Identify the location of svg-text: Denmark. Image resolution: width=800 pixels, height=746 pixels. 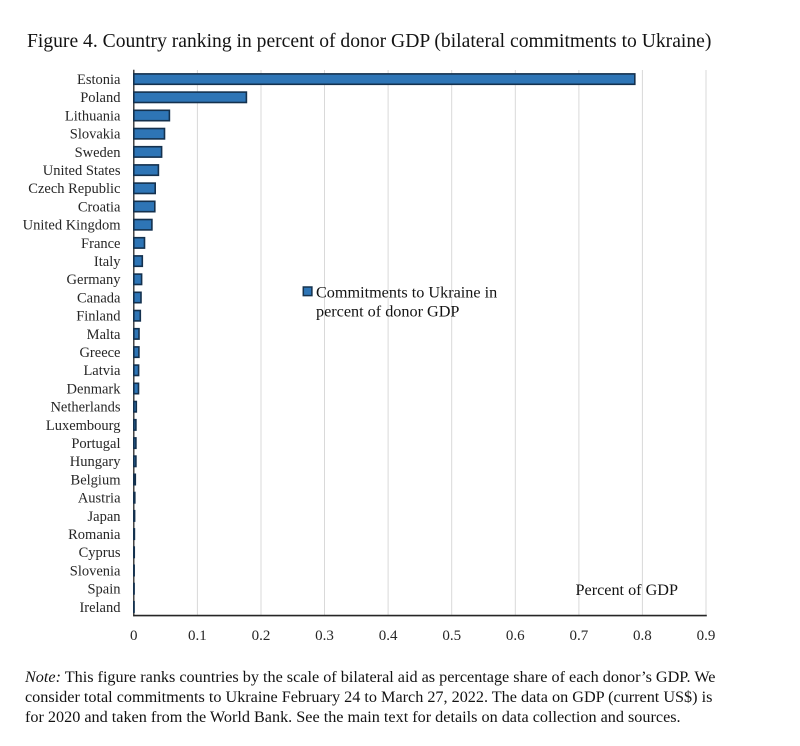
(94, 389).